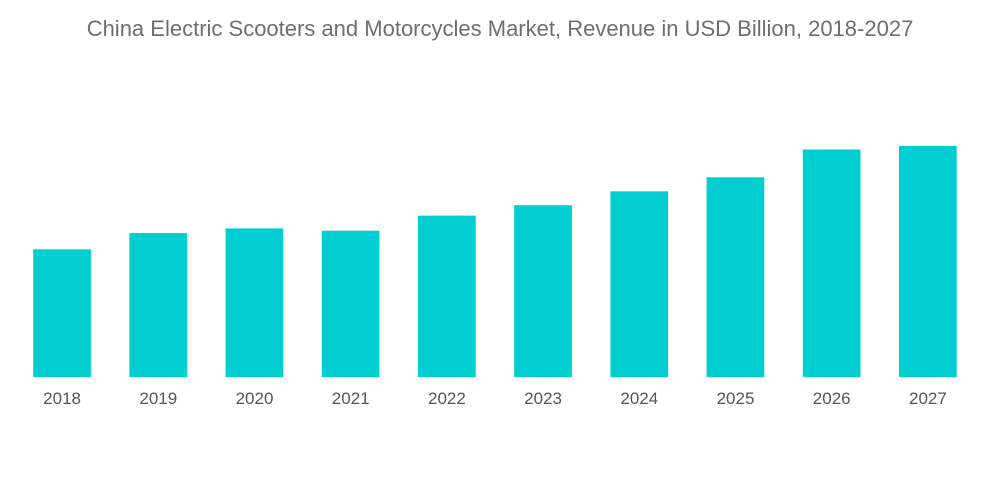 Image resolution: width=1000 pixels, height=504 pixels. I want to click on bar-2026, so click(831, 263).